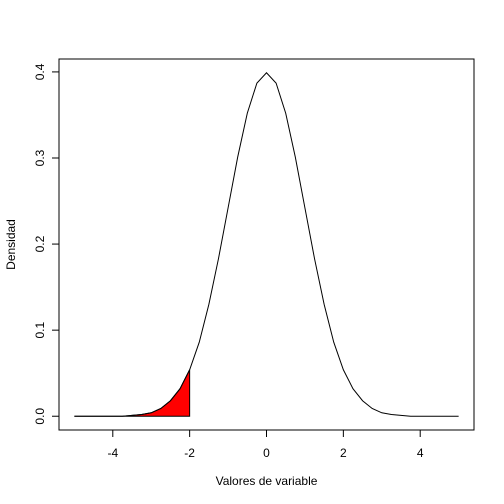 Image resolution: width=504 pixels, height=504 pixels. What do you see at coordinates (11, 244) in the screenshot?
I see `y-axis-label: Densidad` at bounding box center [11, 244].